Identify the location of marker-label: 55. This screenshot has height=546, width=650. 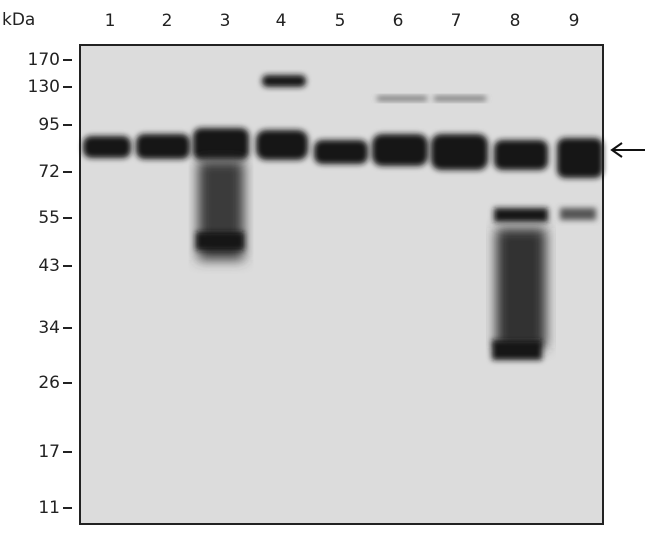
(49, 218).